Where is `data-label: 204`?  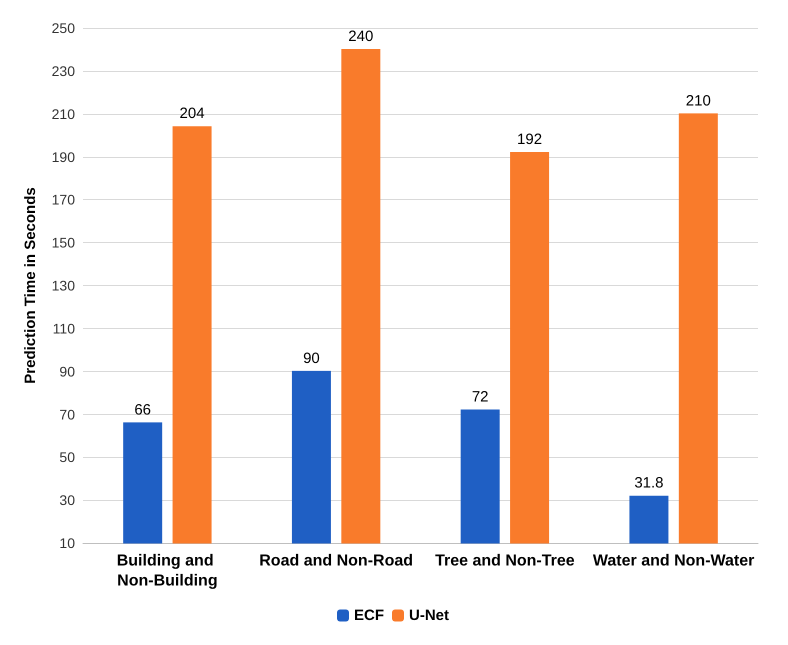
data-label: 204 is located at coordinates (192, 113).